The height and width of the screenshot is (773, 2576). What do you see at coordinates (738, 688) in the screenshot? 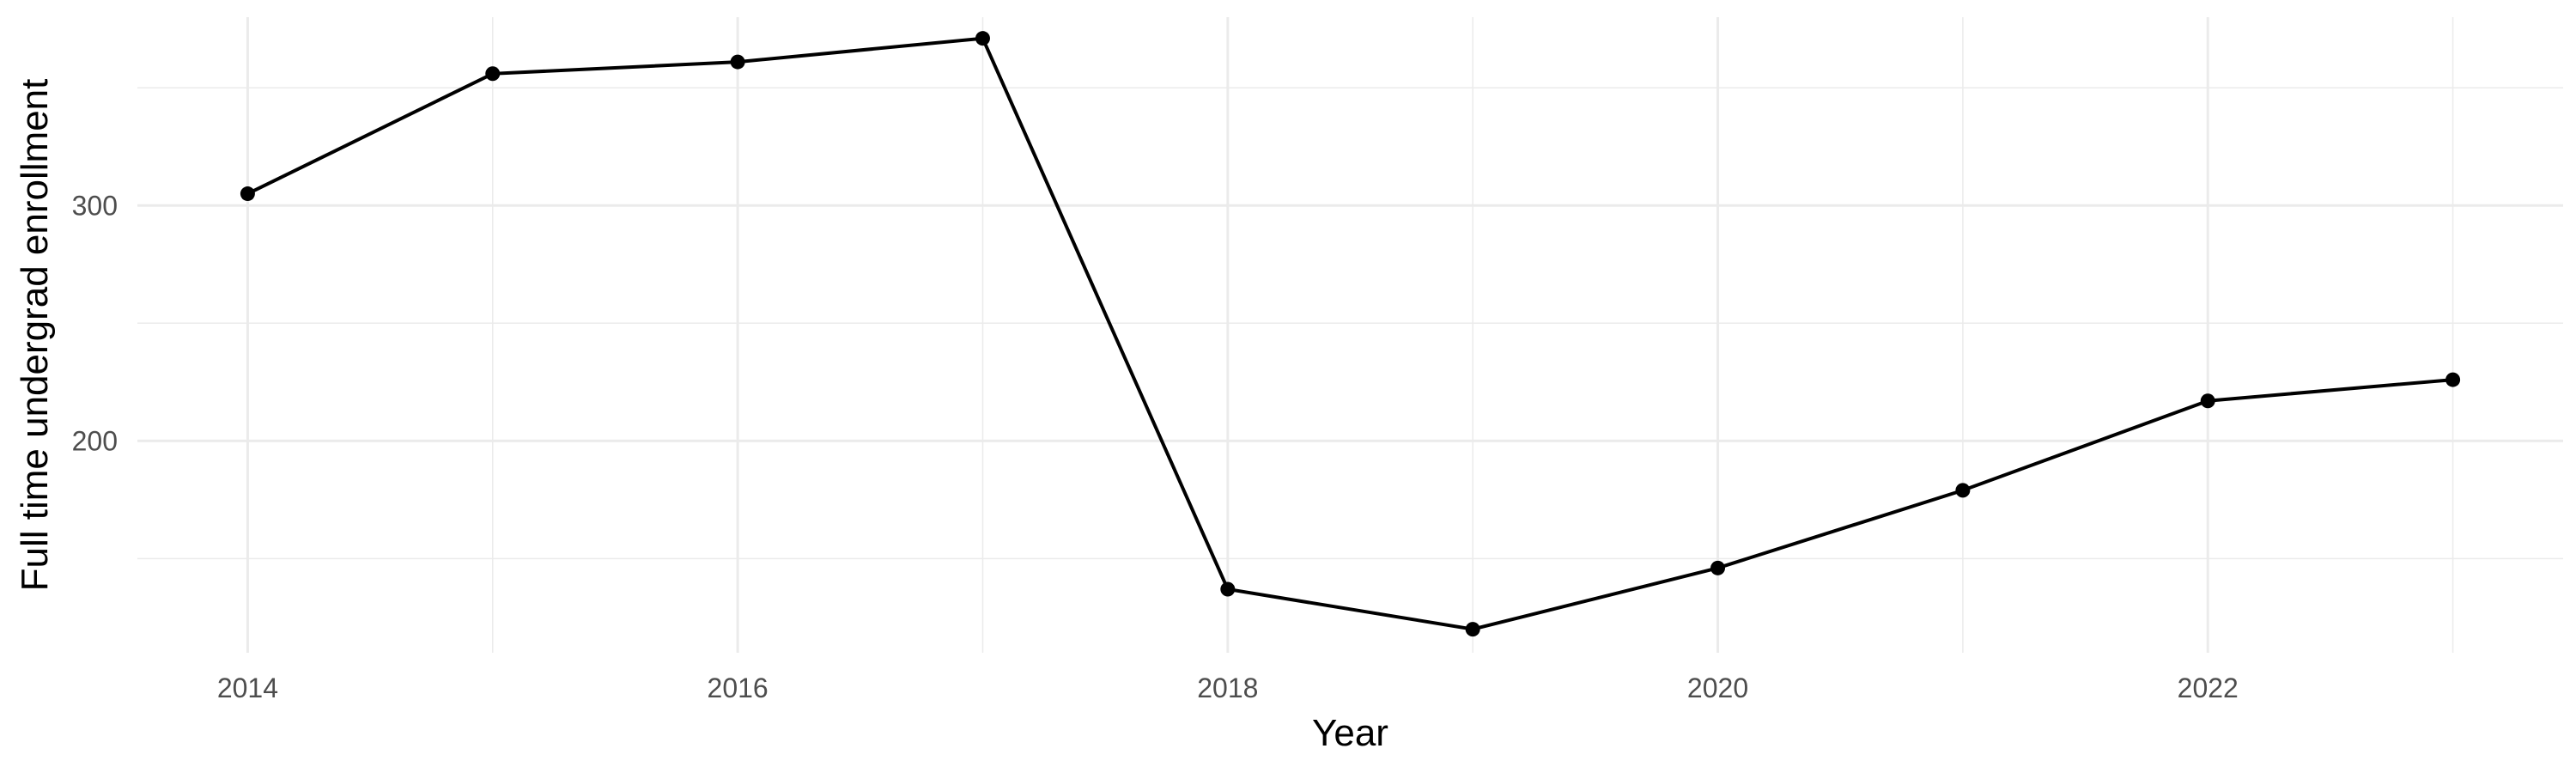
I see `x-tick-label: 2016` at bounding box center [738, 688].